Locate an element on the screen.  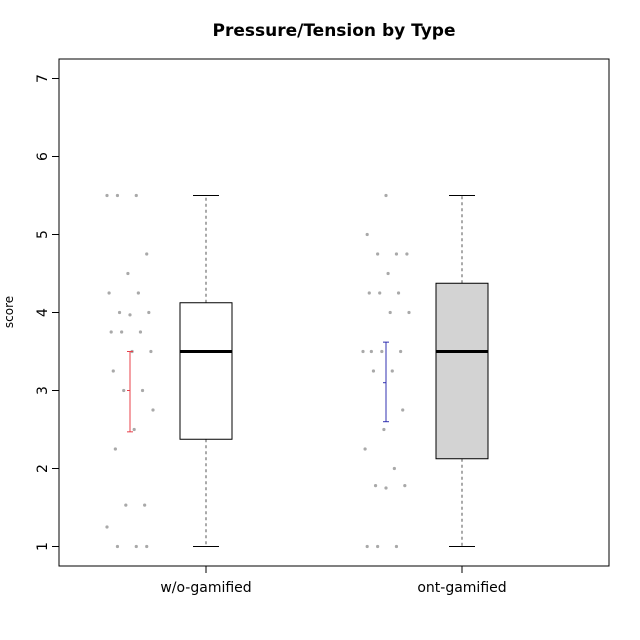
y-tick-label: 5 is located at coordinates (43, 234).